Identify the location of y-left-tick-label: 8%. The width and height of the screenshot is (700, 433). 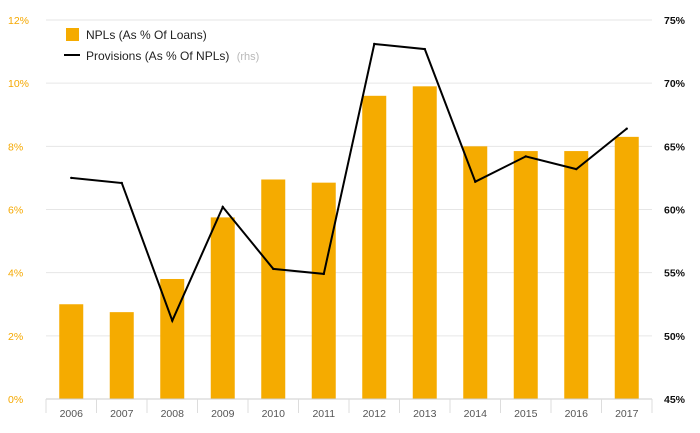
(15, 147).